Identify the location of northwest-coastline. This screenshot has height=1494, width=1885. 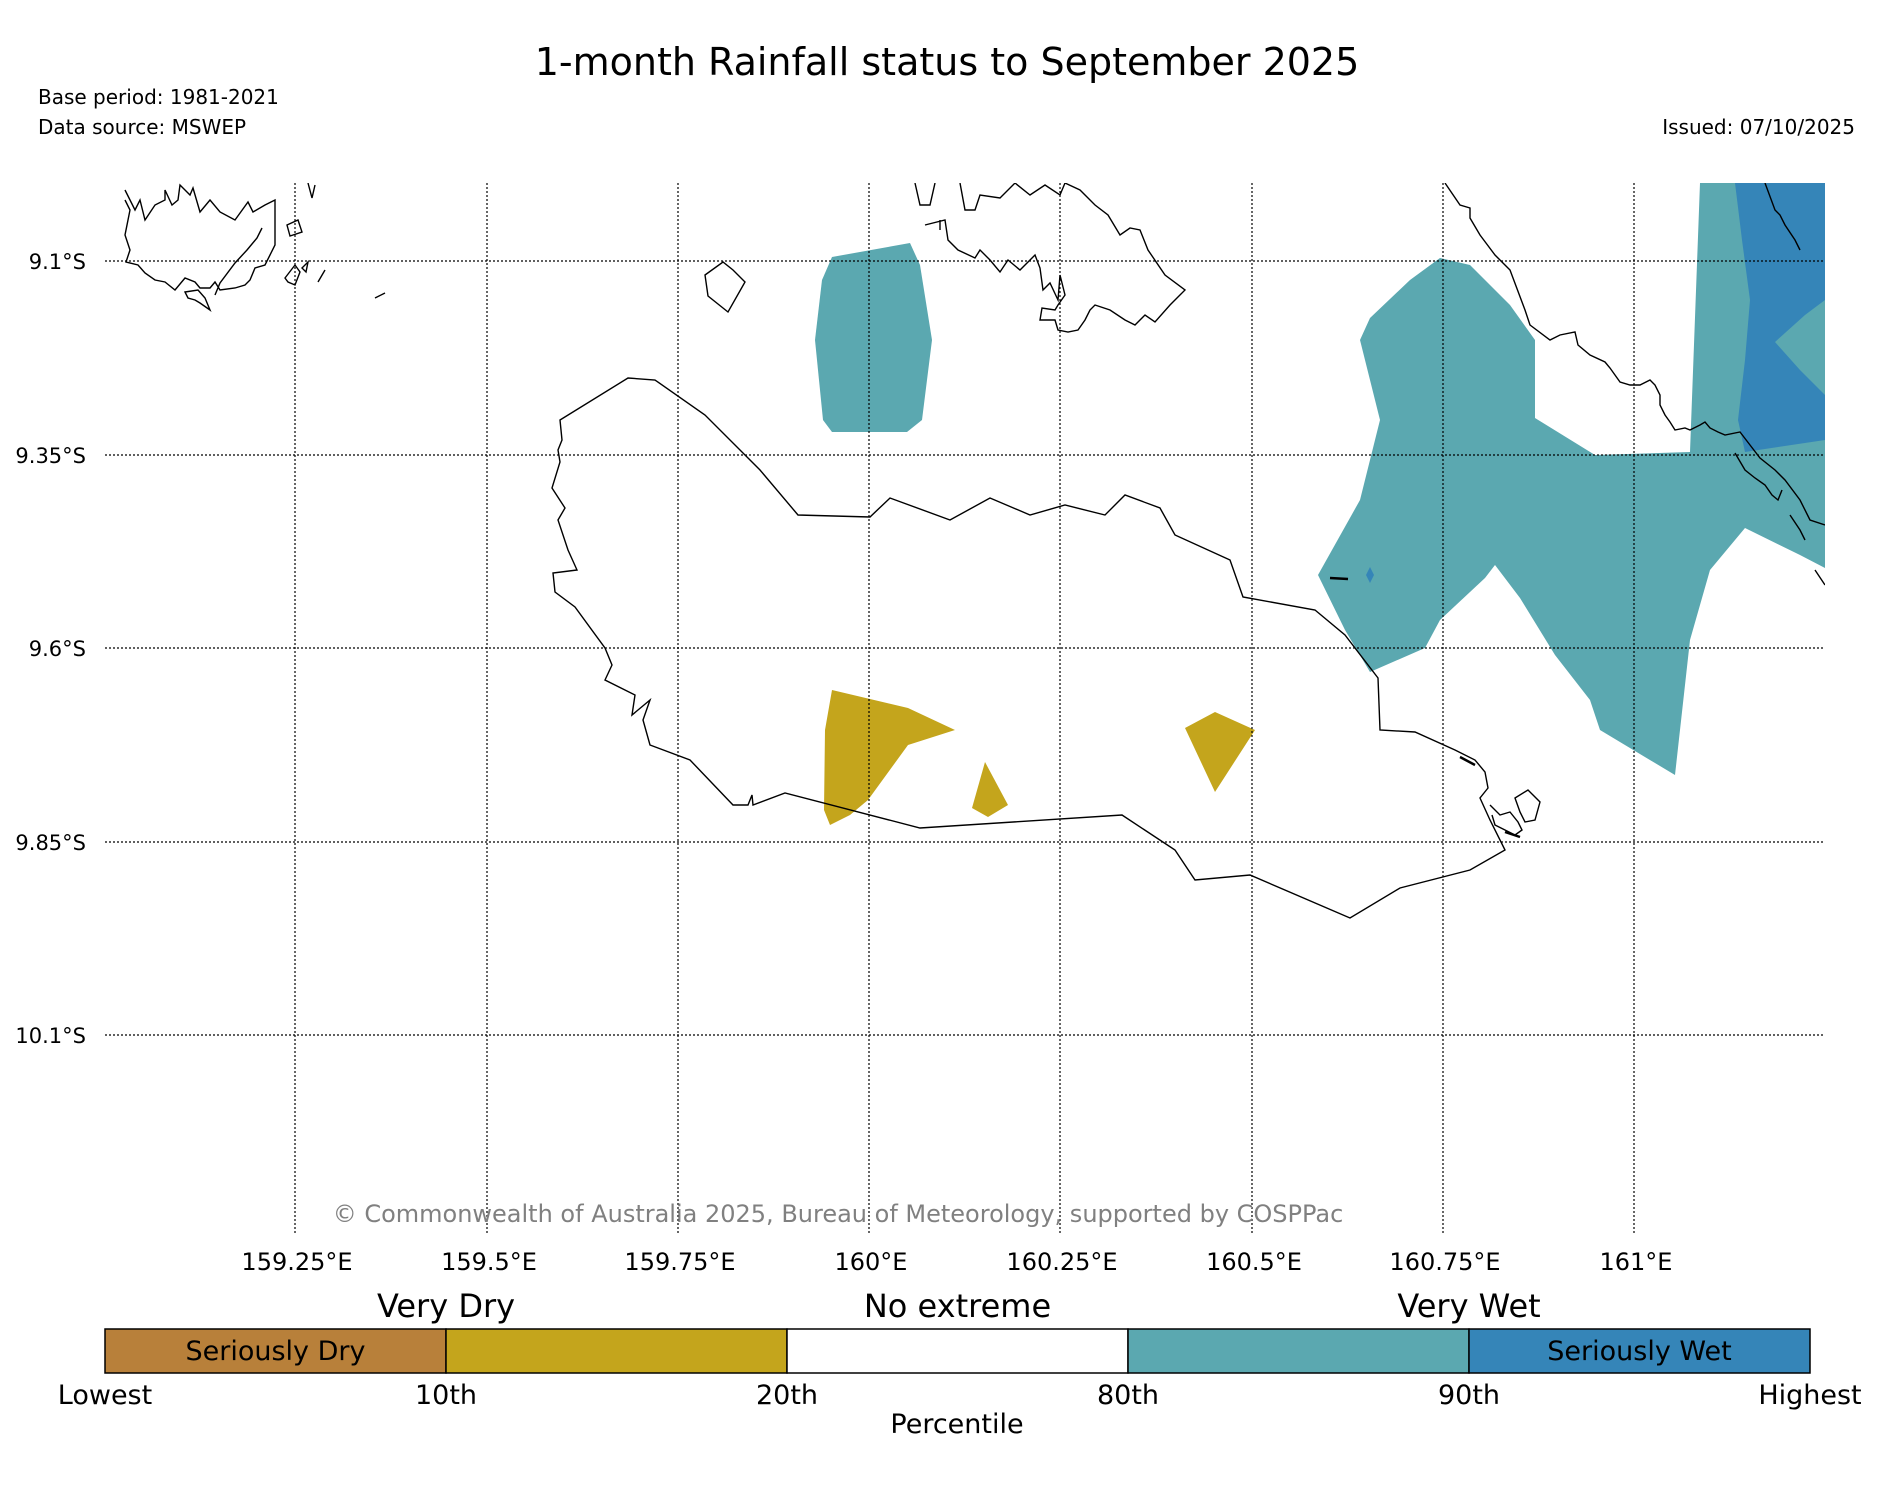
(200, 237).